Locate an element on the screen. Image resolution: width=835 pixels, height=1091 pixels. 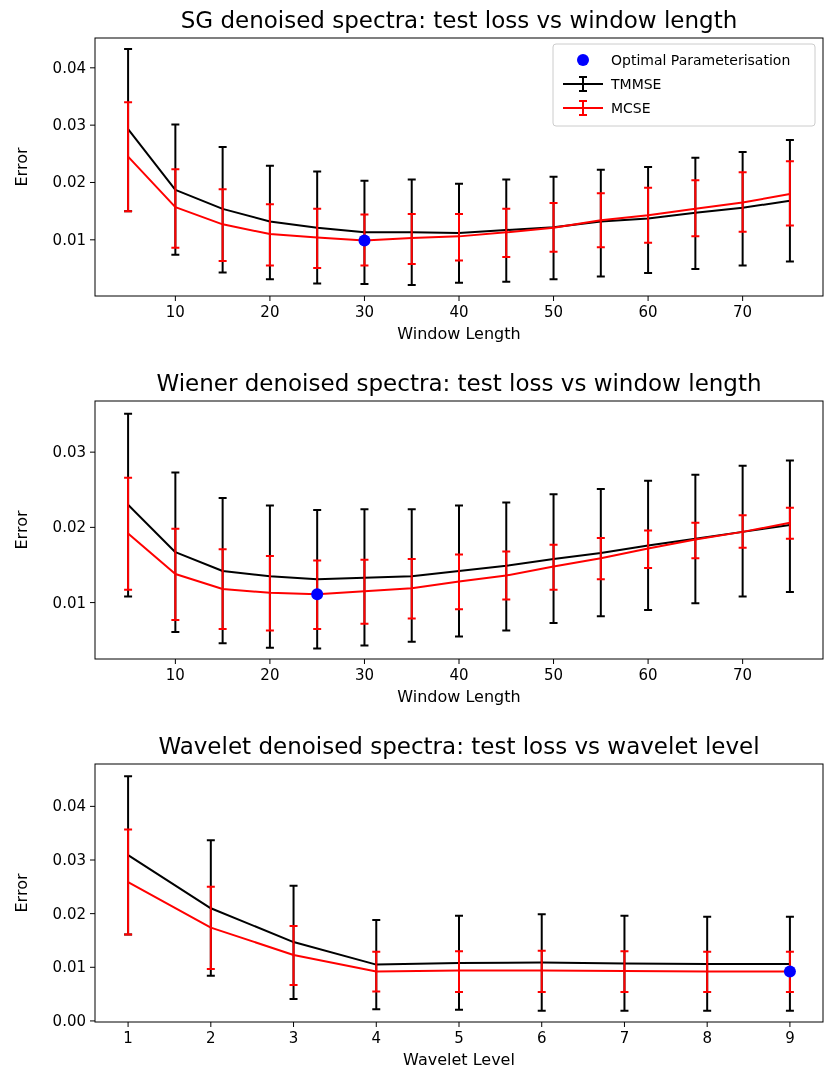
x-tick-label: 6 is located at coordinates (541, 1038).